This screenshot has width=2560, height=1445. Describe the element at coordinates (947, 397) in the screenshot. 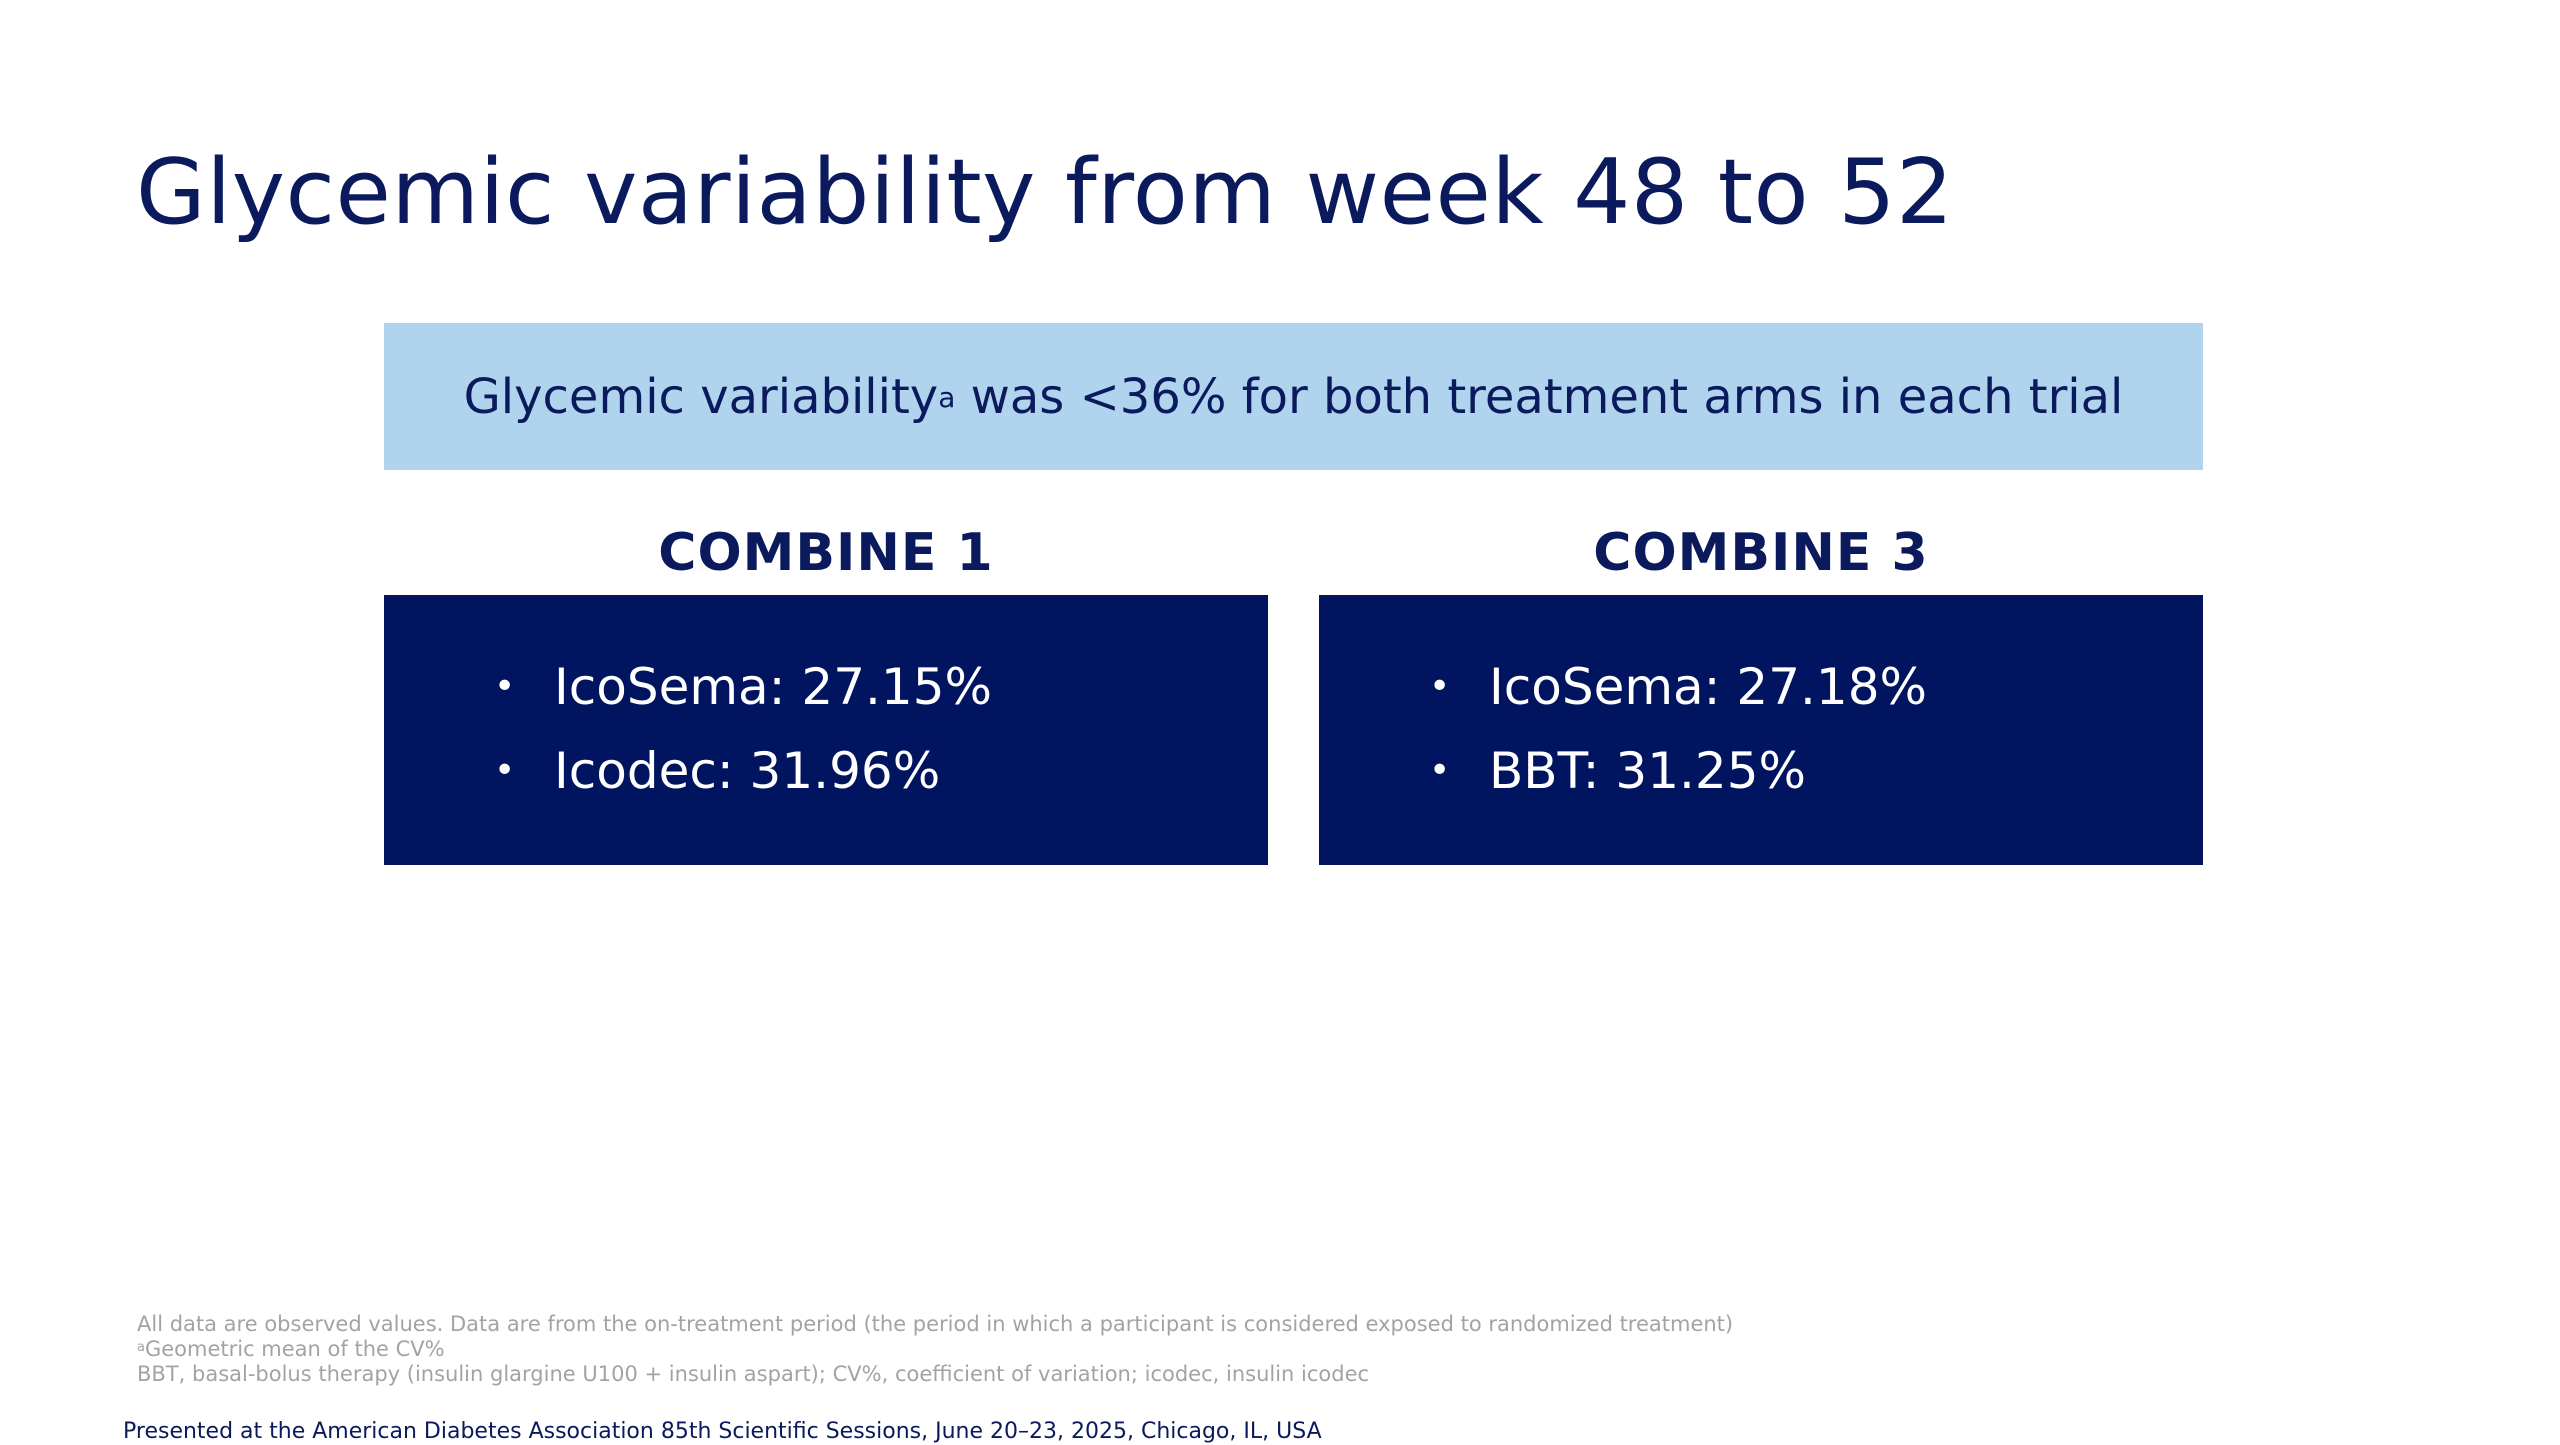

I see `banner-footnote-marker: a` at that location.